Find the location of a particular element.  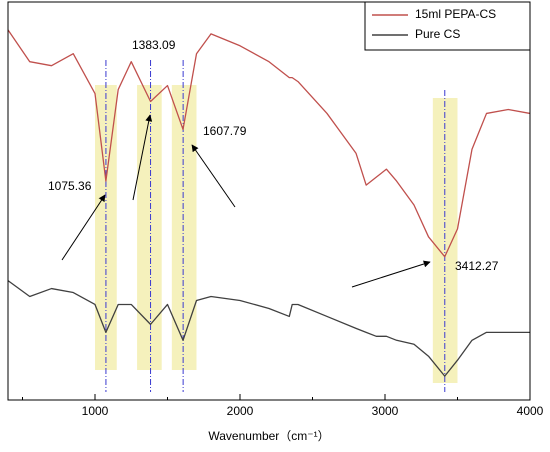

x-tick-label: 1000 is located at coordinates (95, 411).